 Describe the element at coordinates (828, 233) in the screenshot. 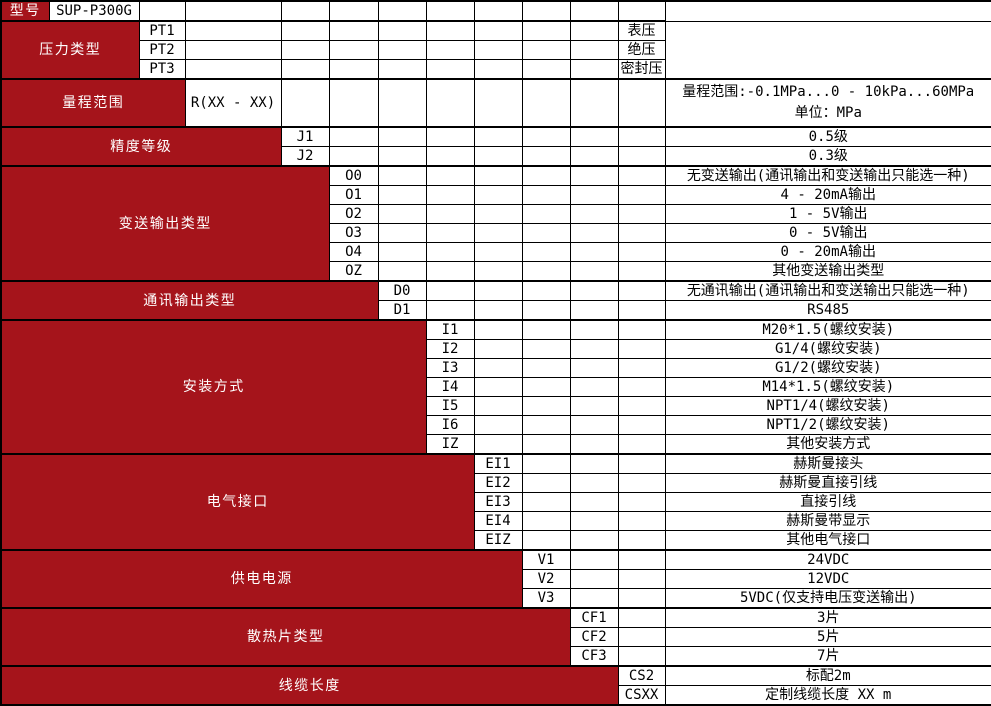

I see `desc-cell: 0 - 5V输出` at that location.